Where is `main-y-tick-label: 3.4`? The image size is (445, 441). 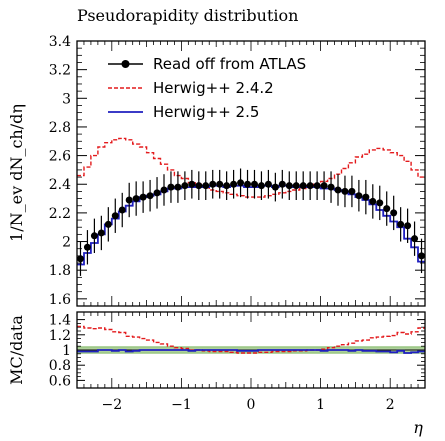 main-y-tick-label: 3.4 is located at coordinates (60, 42).